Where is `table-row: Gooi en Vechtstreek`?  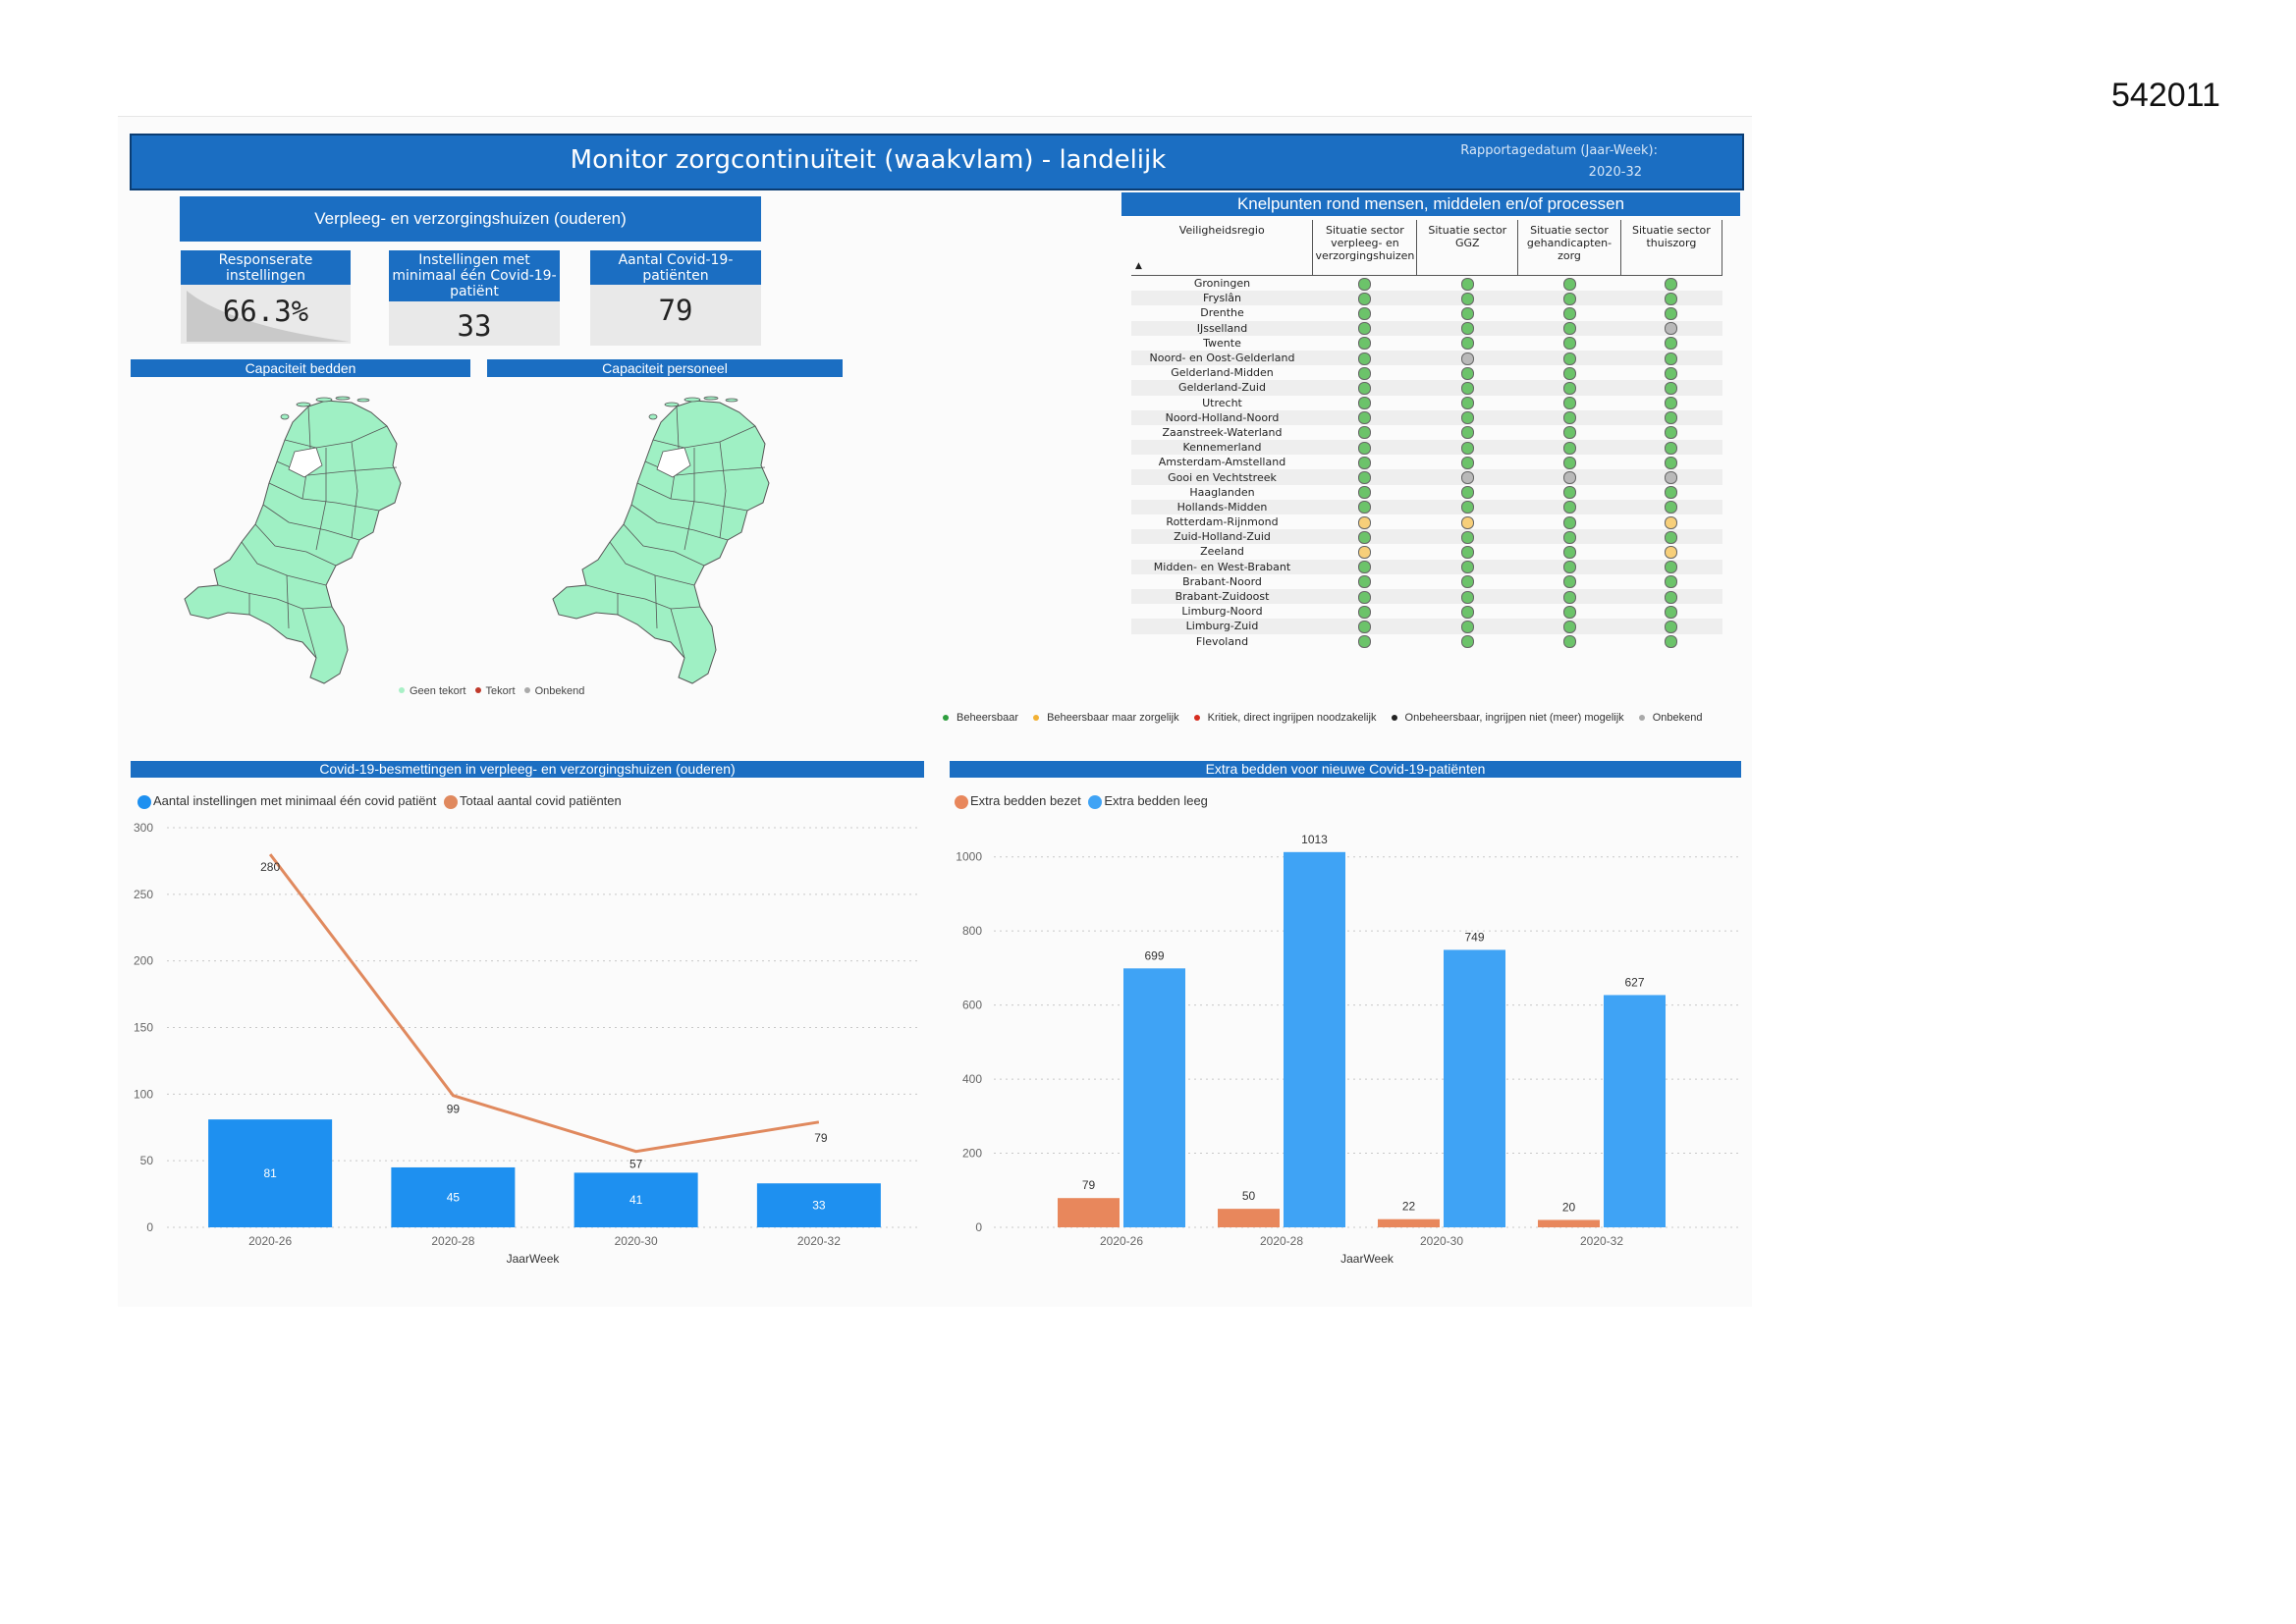
table-row: Gooi en Vechtstreek is located at coordinates (1426, 477).